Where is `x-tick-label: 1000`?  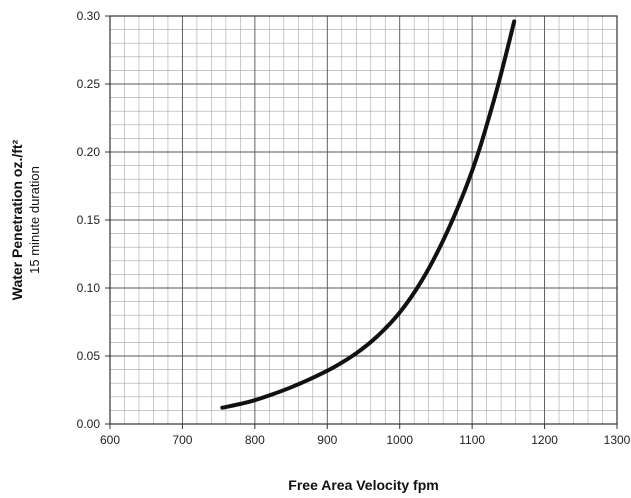 x-tick-label: 1000 is located at coordinates (399, 440).